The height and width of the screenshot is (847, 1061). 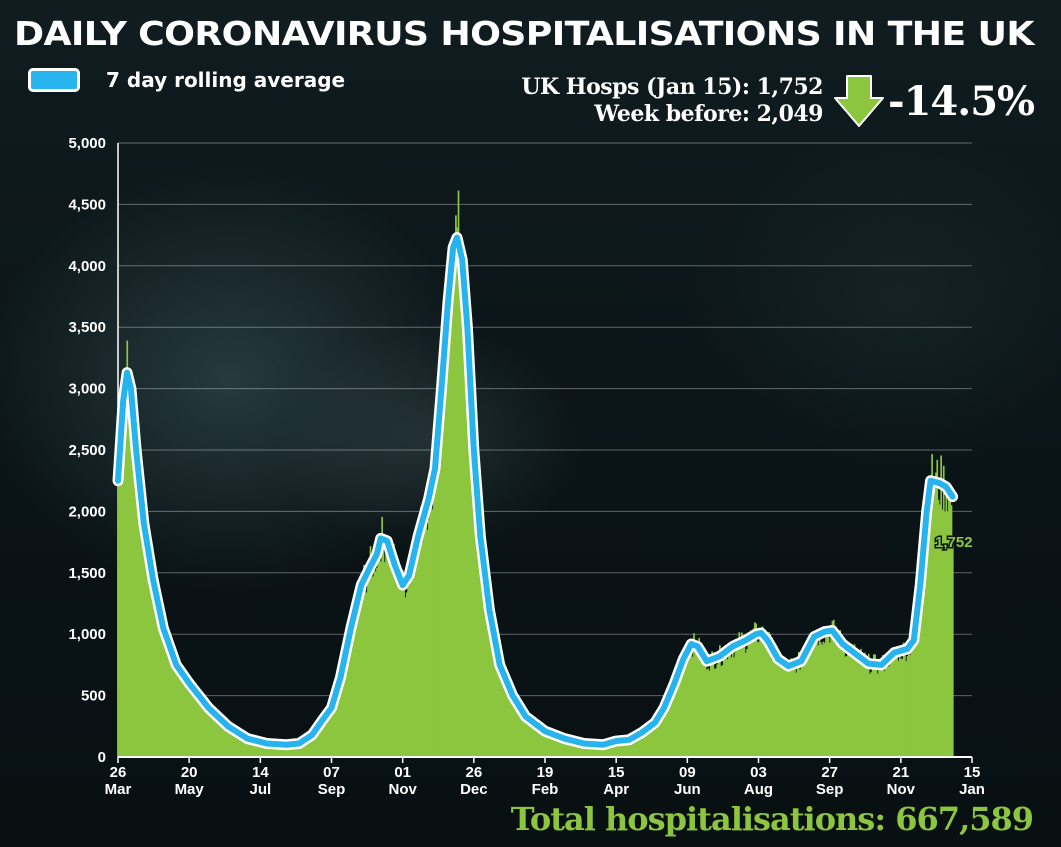 What do you see at coordinates (900, 772) in the screenshot?
I see `x-tick-day: 21` at bounding box center [900, 772].